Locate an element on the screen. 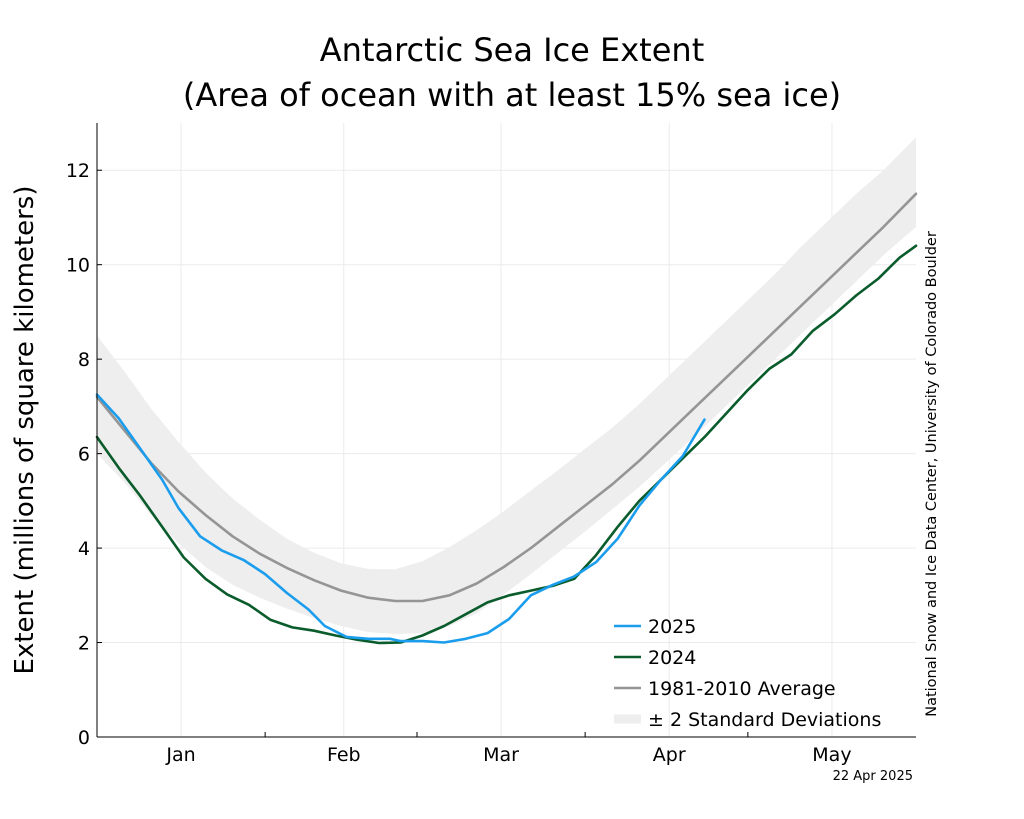  x-tick-label: Jan is located at coordinates (180, 755).